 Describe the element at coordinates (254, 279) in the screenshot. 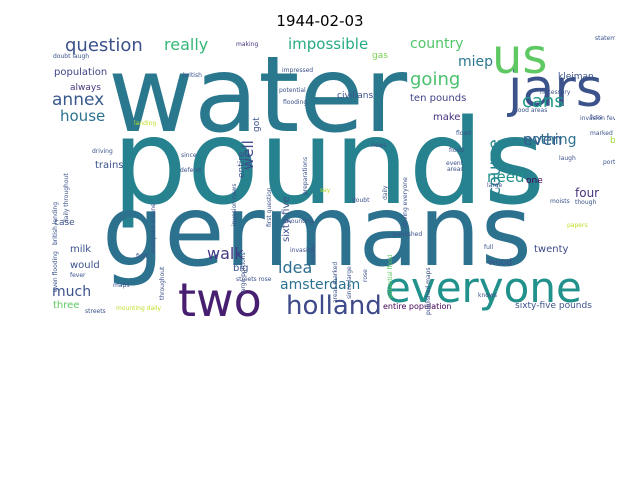

I see `word-streets-rose: streets rose` at that location.